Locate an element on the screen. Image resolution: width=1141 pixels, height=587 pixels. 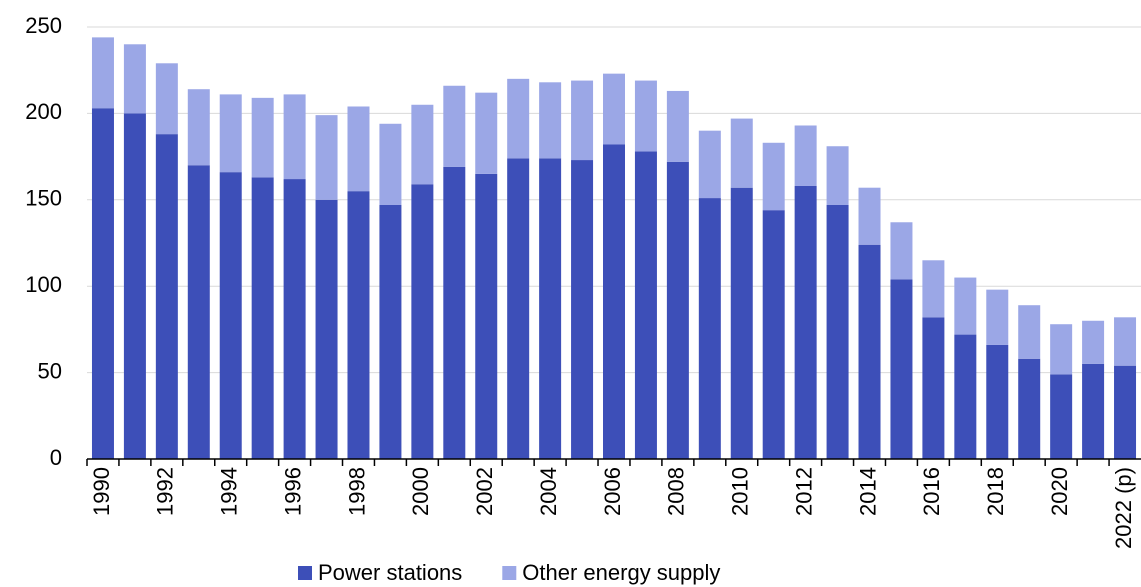
x-tick-label: 1996 is located at coordinates (292, 491).